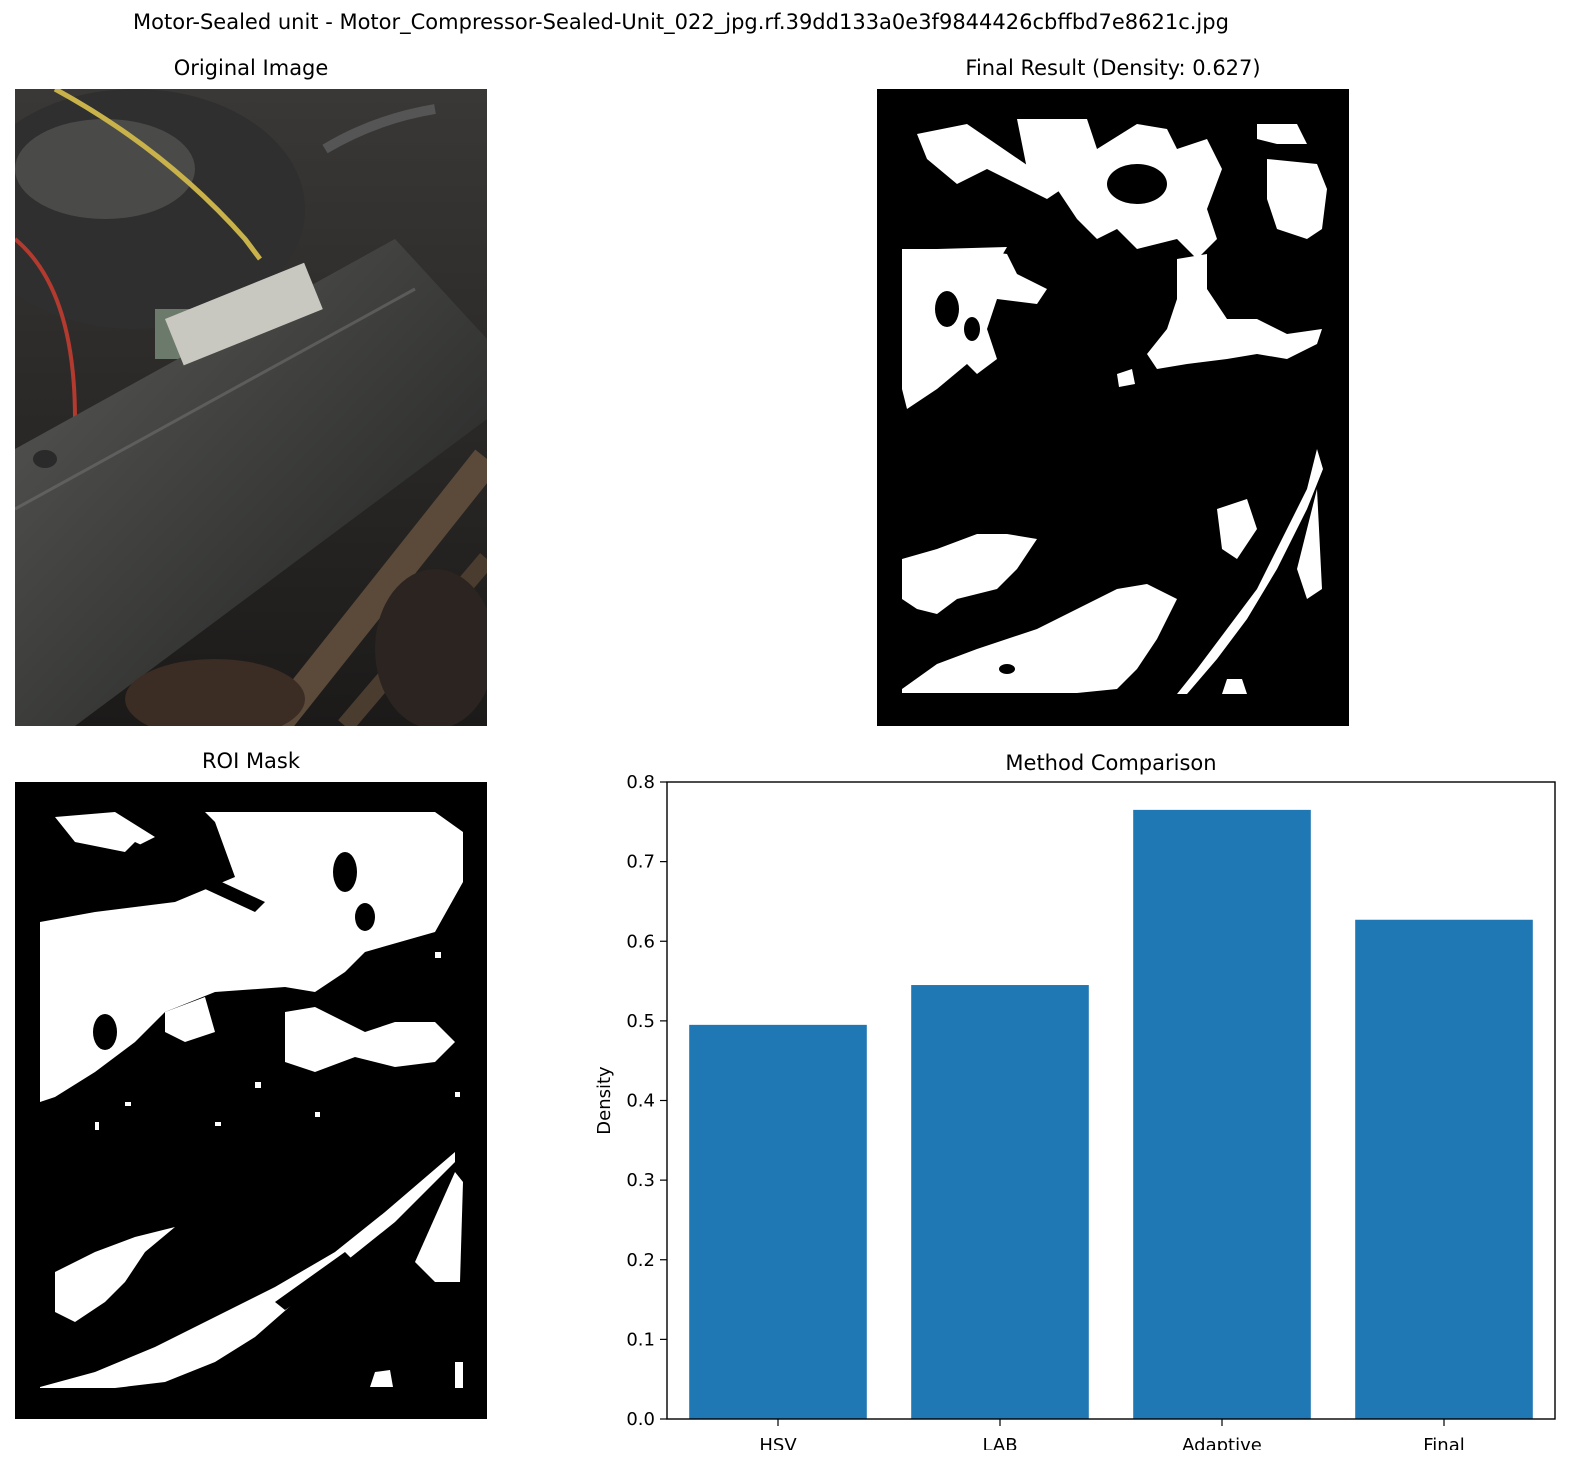 The image size is (1576, 1476). What do you see at coordinates (1444, 1169) in the screenshot?
I see `bar-final` at bounding box center [1444, 1169].